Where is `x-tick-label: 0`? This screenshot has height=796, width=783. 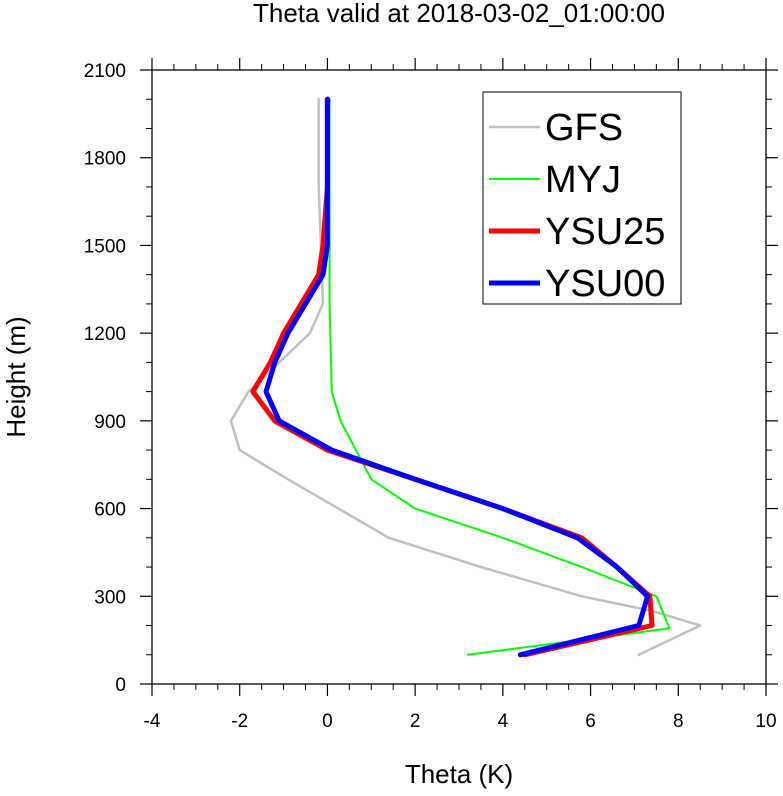
x-tick-label: 0 is located at coordinates (327, 721).